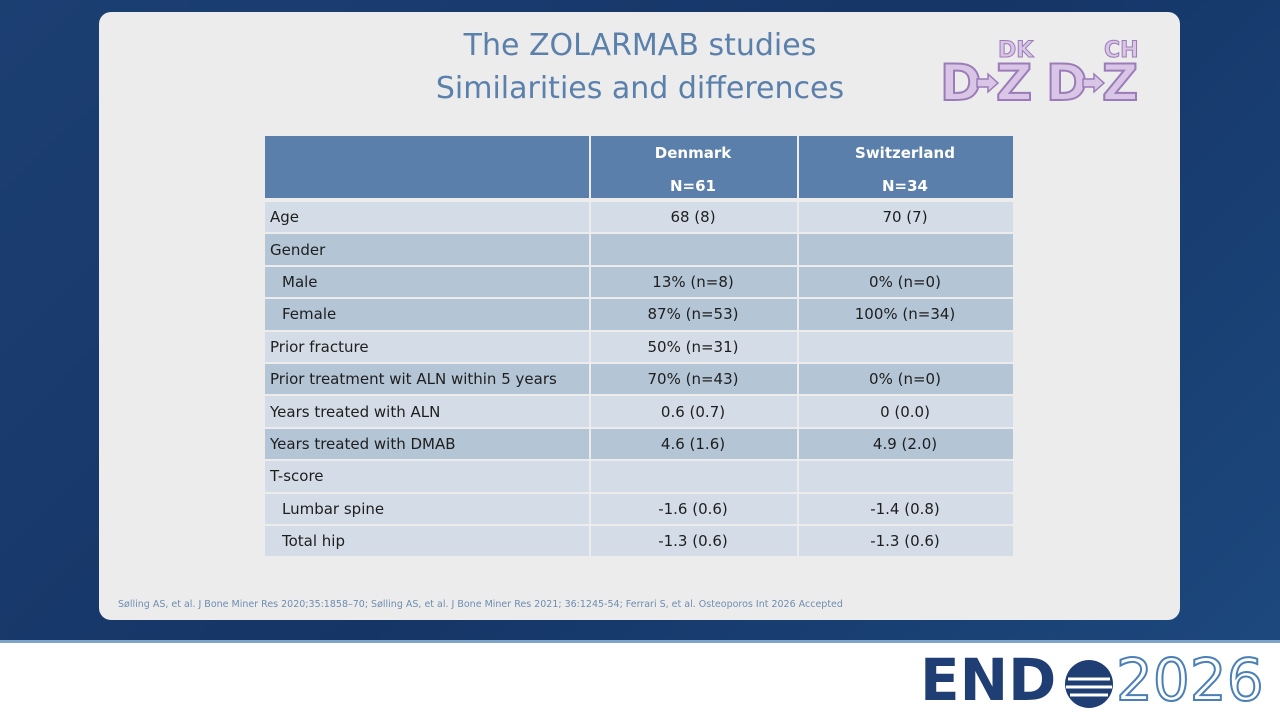  I want to click on table-value: 68 (8), so click(693, 217).